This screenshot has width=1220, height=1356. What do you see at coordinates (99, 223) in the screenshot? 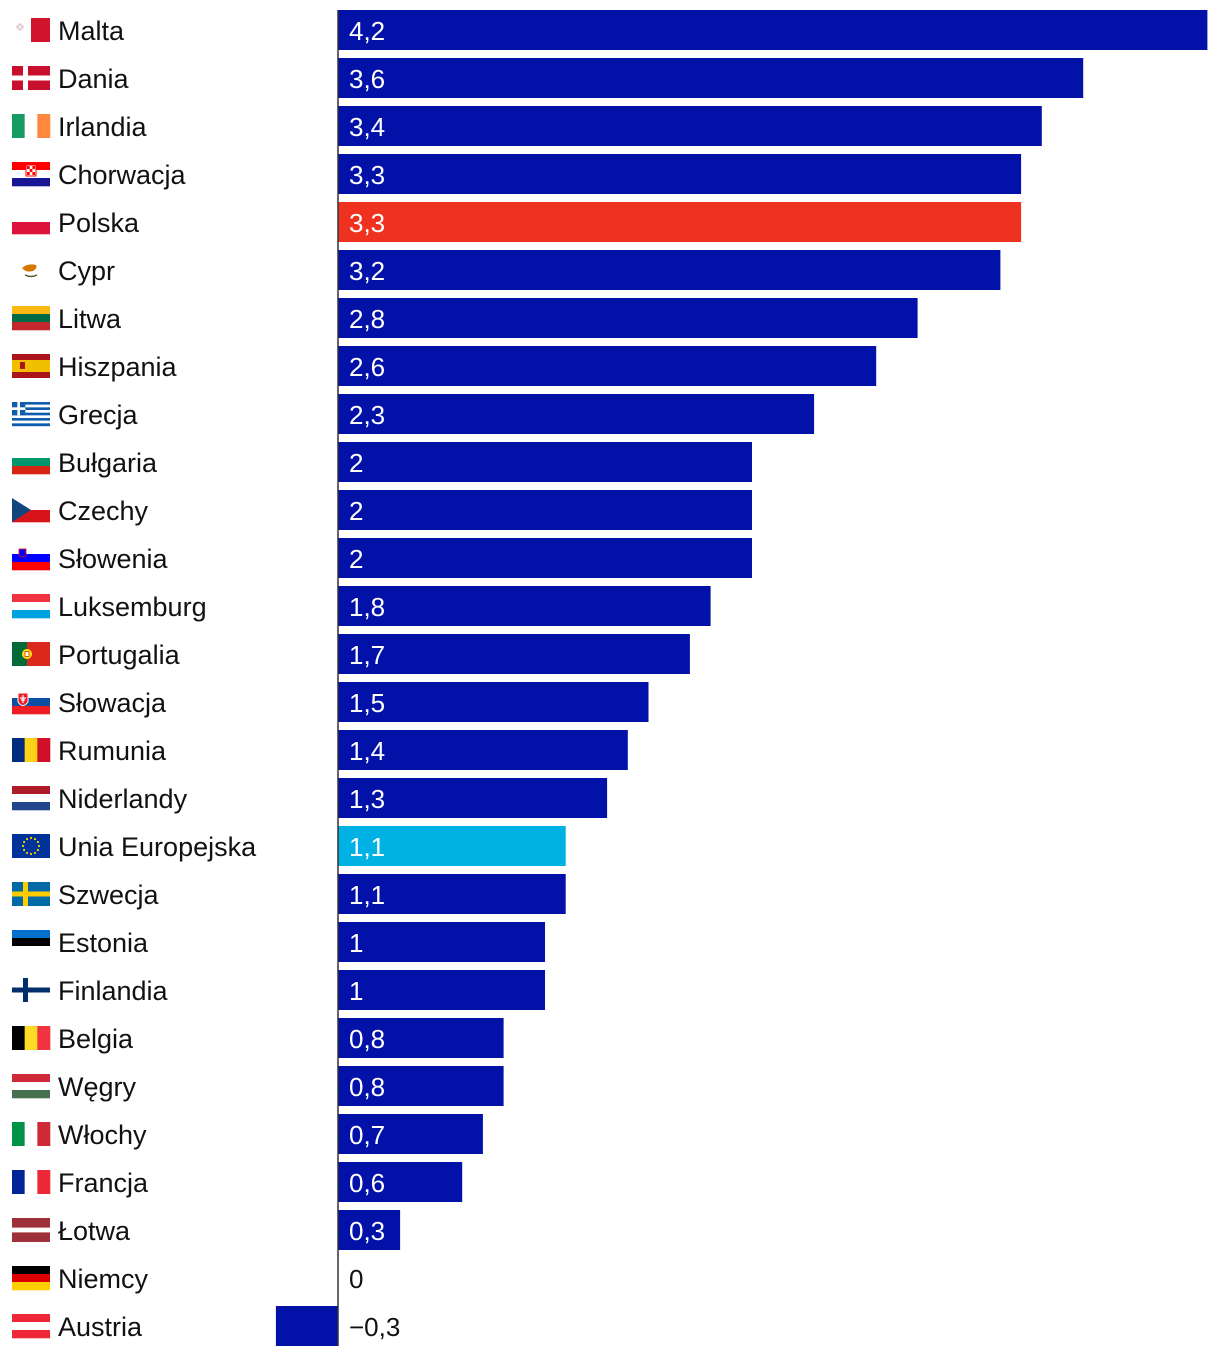
I see `category-label-polska: Polska` at bounding box center [99, 223].